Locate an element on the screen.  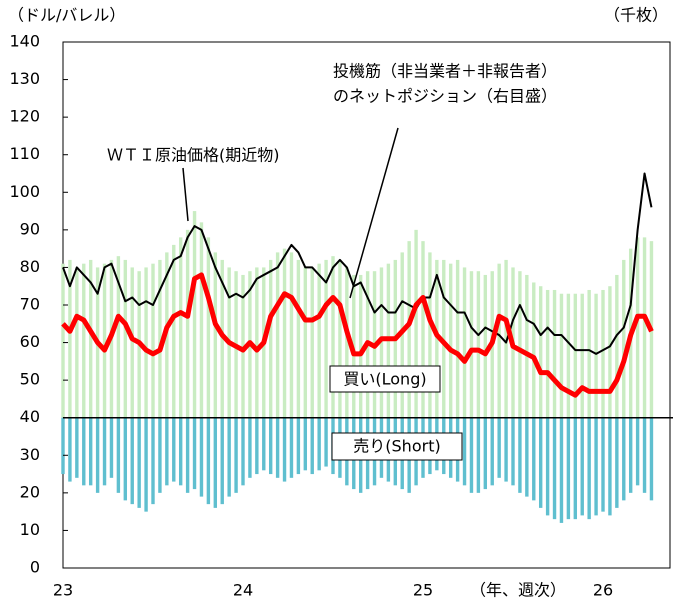
y-tick-label: 20 is located at coordinates (30, 491).